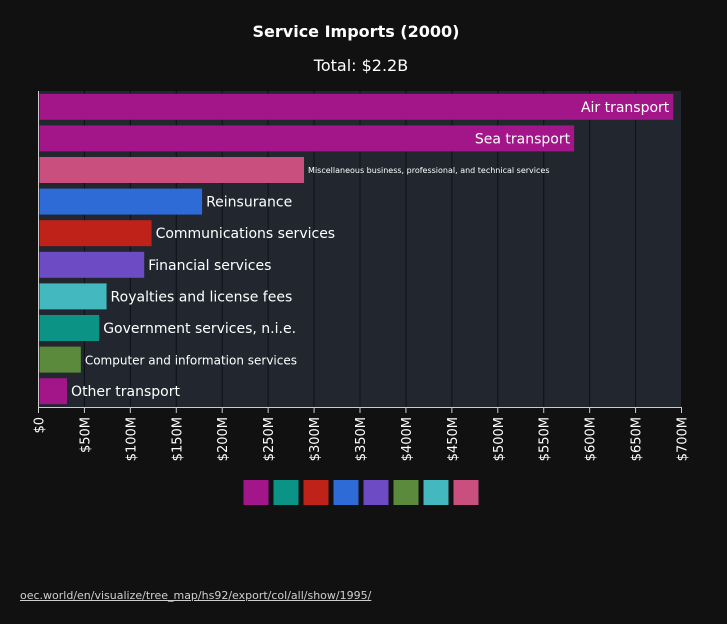 The width and height of the screenshot is (727, 624). I want to click on x-tick-label: $550M, so click(545, 439).